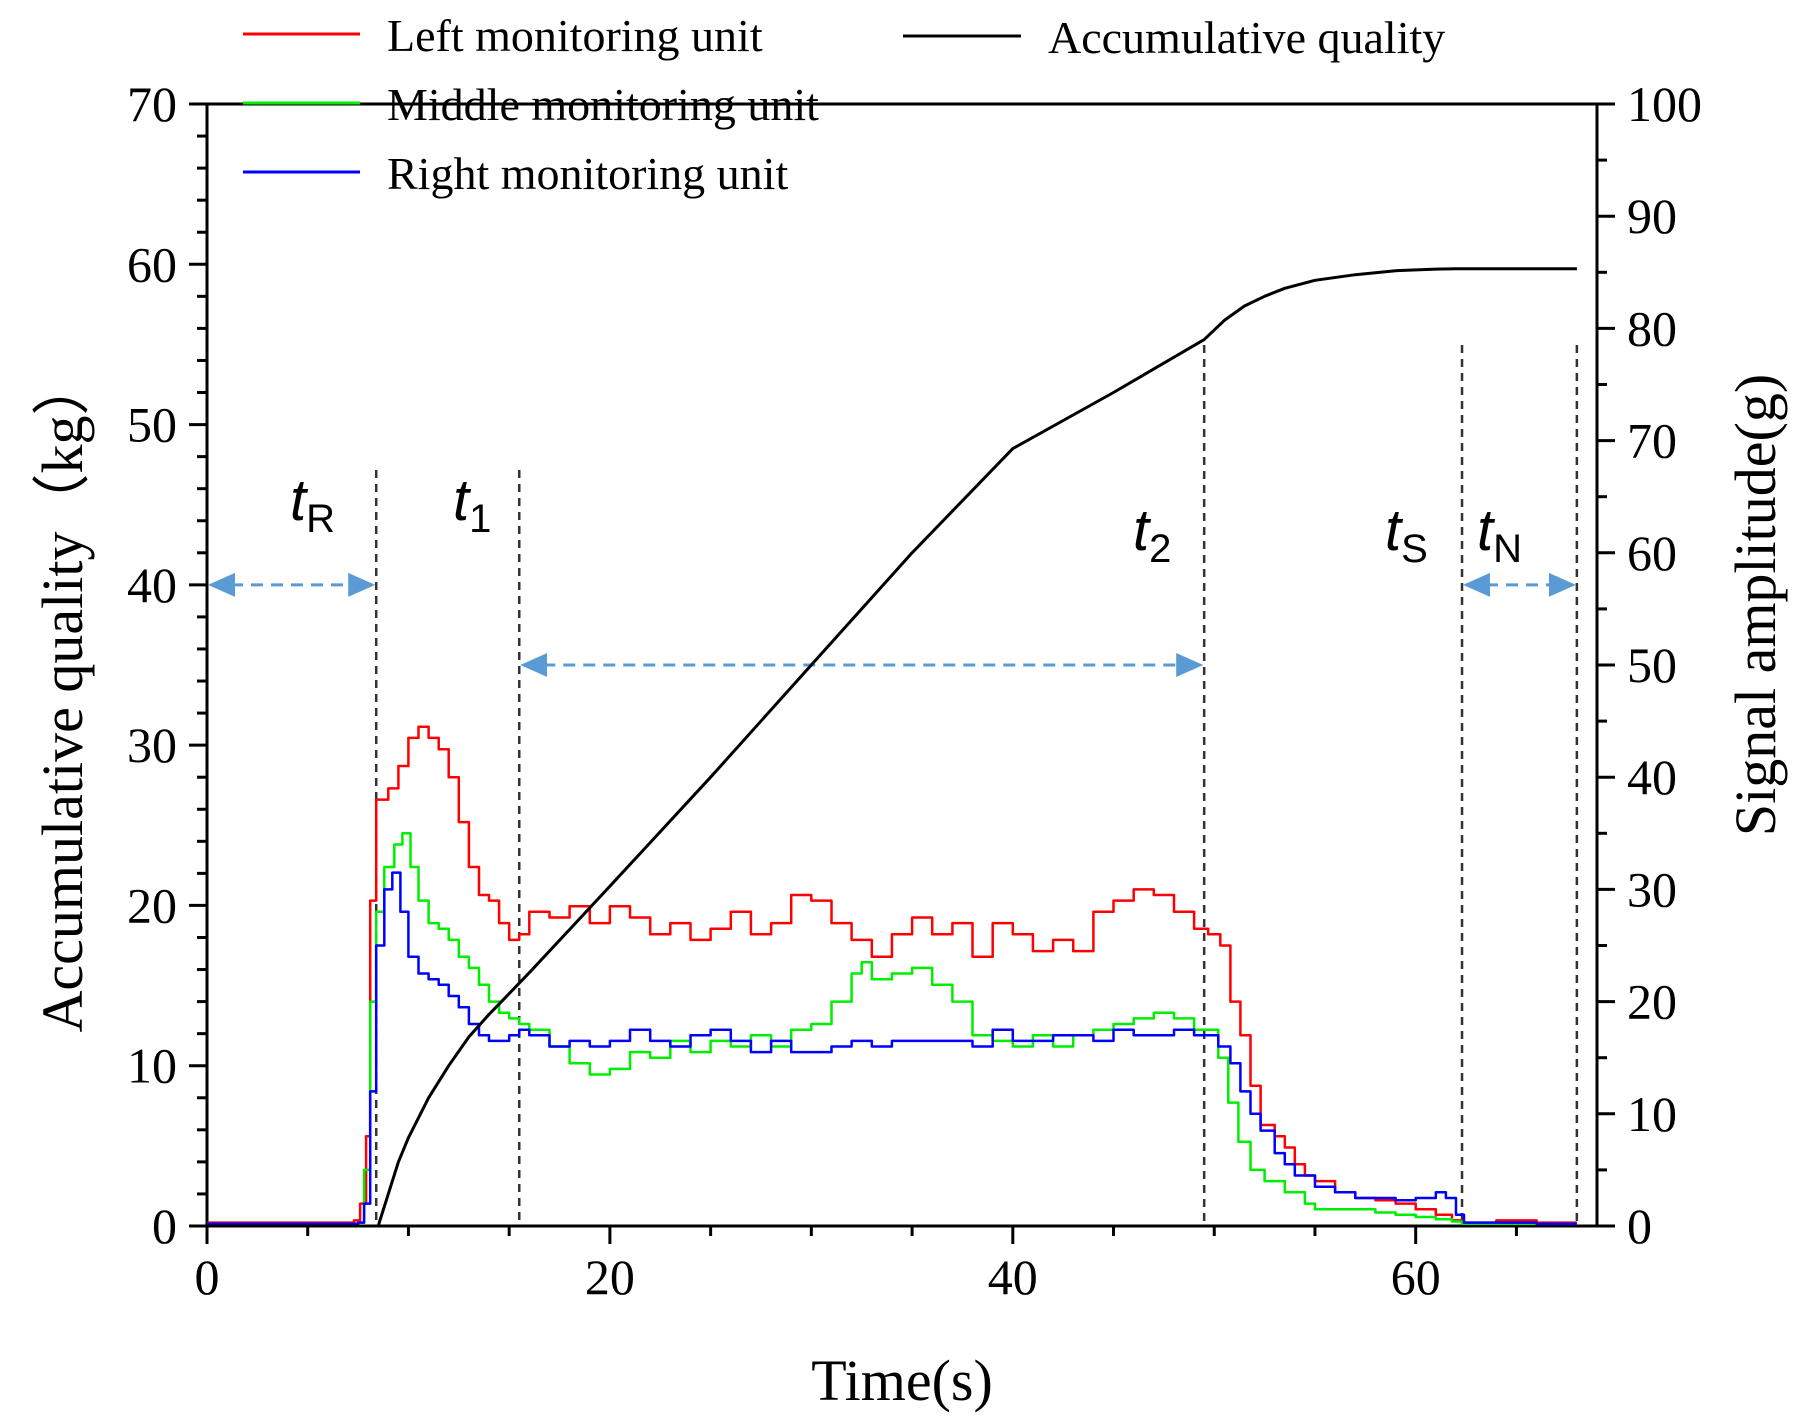 This screenshot has width=1811, height=1423. I want to click on marker-label-sub: R, so click(320, 519).